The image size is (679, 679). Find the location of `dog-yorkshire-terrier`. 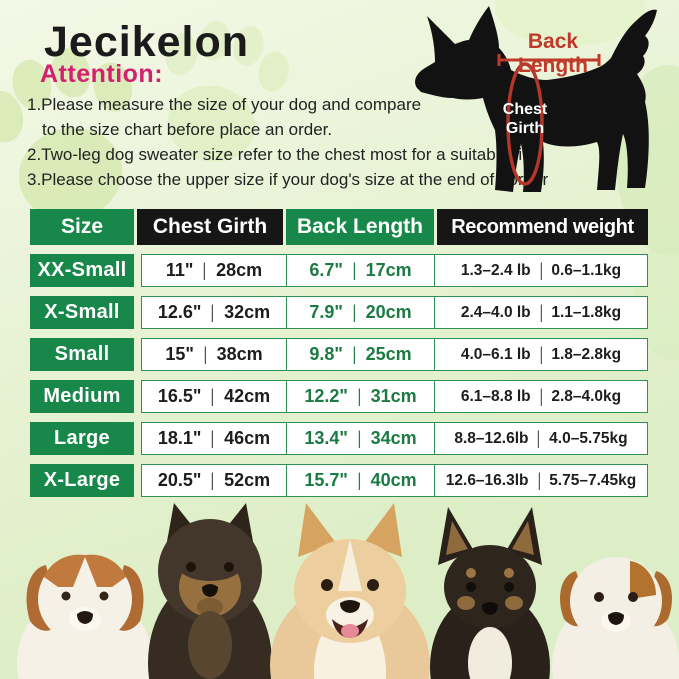

dog-yorkshire-terrier is located at coordinates (210, 591).